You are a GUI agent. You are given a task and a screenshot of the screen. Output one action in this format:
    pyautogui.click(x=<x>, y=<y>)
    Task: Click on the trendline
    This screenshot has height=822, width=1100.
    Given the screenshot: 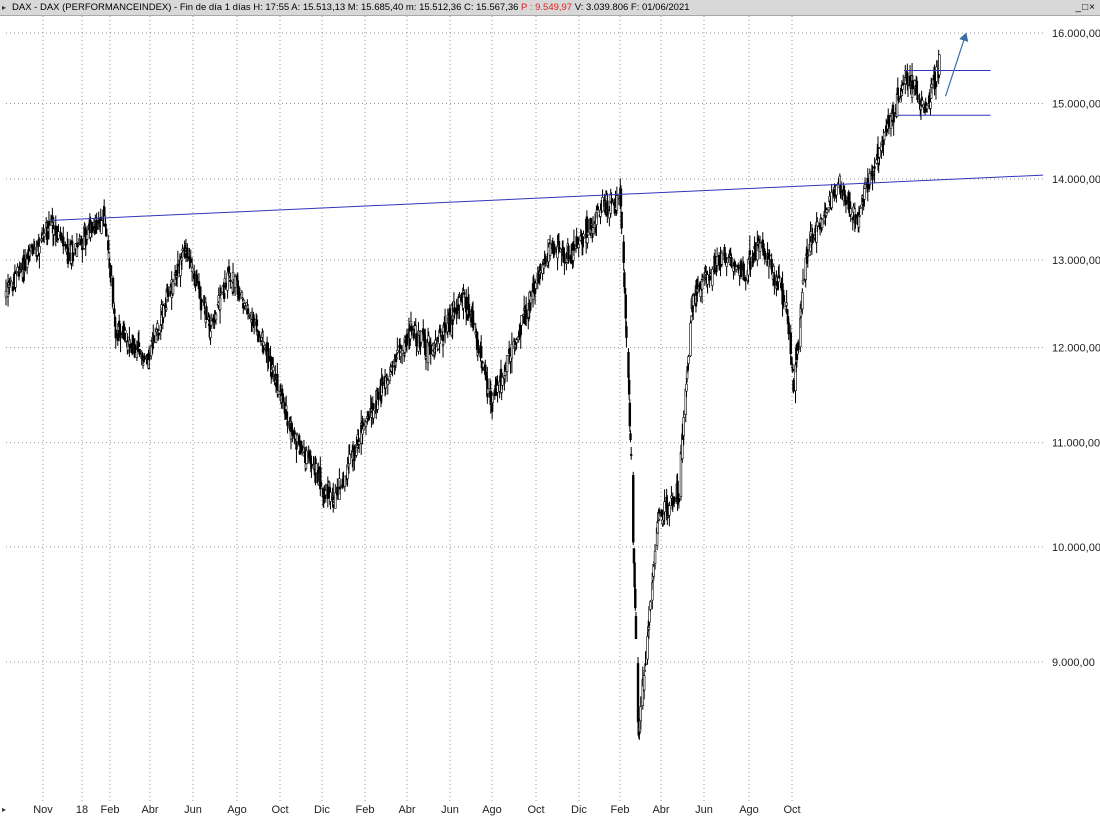 What is the action you would take?
    pyautogui.click(x=547, y=197)
    